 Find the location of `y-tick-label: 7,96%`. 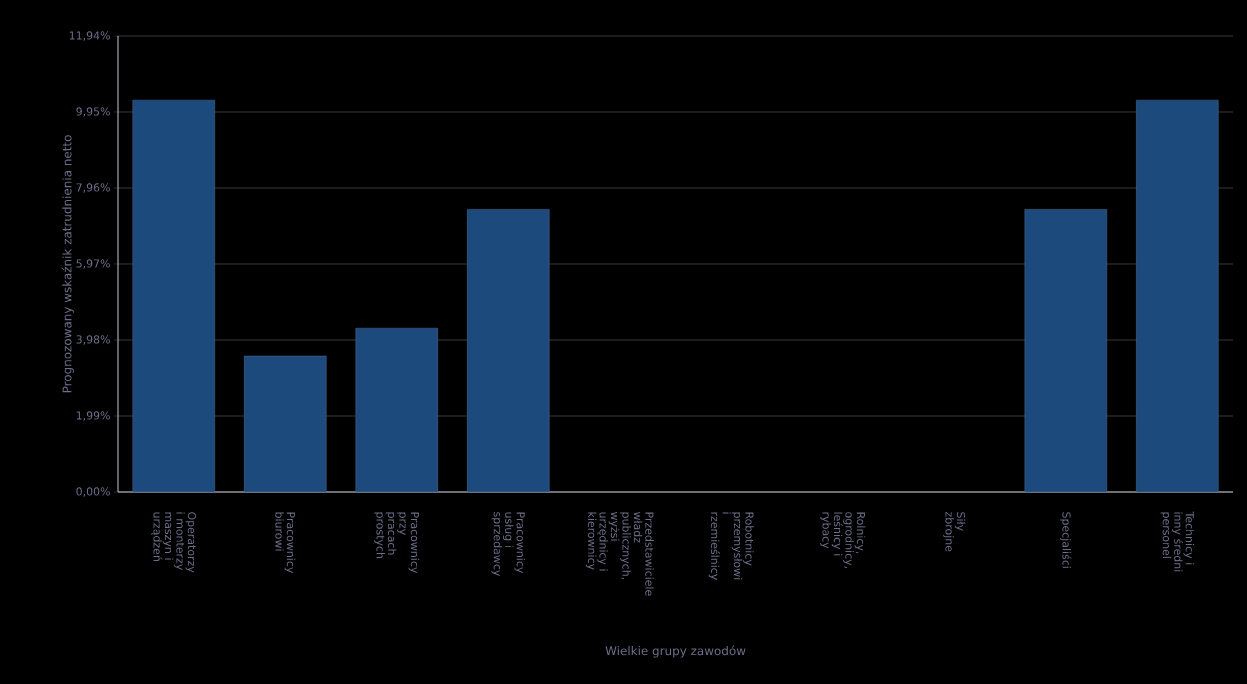

y-tick-label: 7,96% is located at coordinates (93, 188).